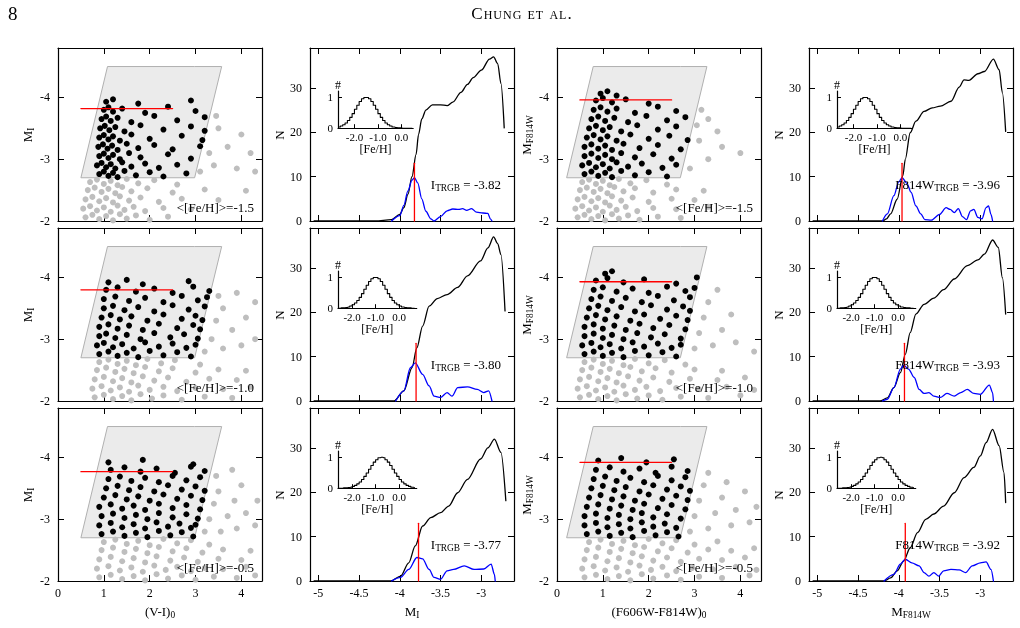  I want to click on annotation: I$_{TRGB}$ = -3.77, so click(465, 545).